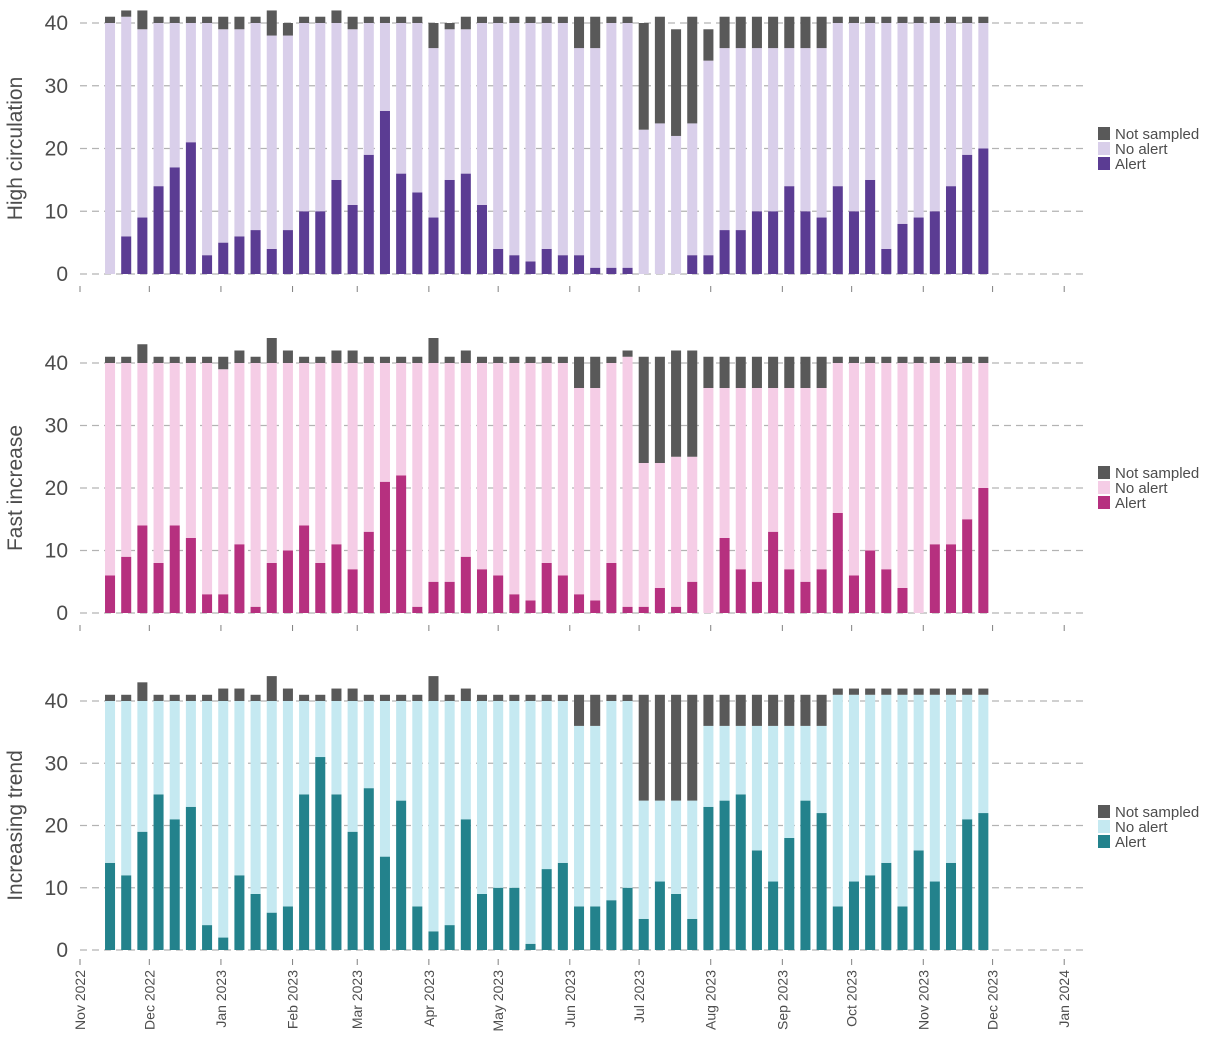 The width and height of the screenshot is (1213, 1039). What do you see at coordinates (221, 999) in the screenshot?
I see `x-tick-label: Jan 2023` at bounding box center [221, 999].